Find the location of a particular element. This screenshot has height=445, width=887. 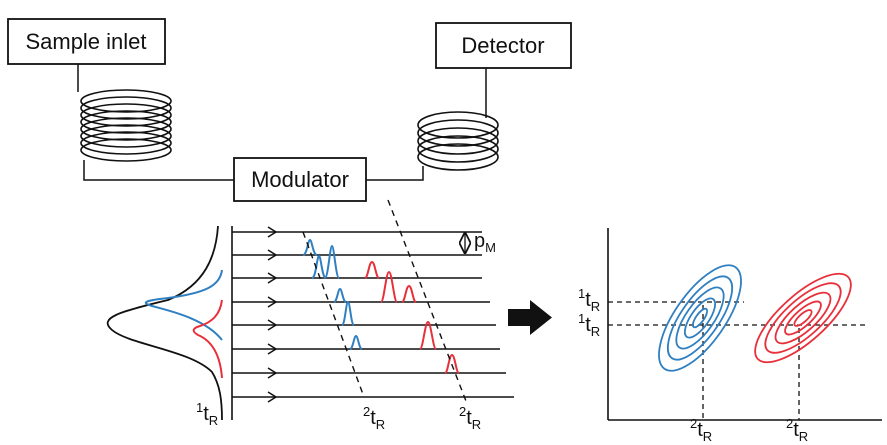

modulation-period-indicator: pM is located at coordinates (480, 242).